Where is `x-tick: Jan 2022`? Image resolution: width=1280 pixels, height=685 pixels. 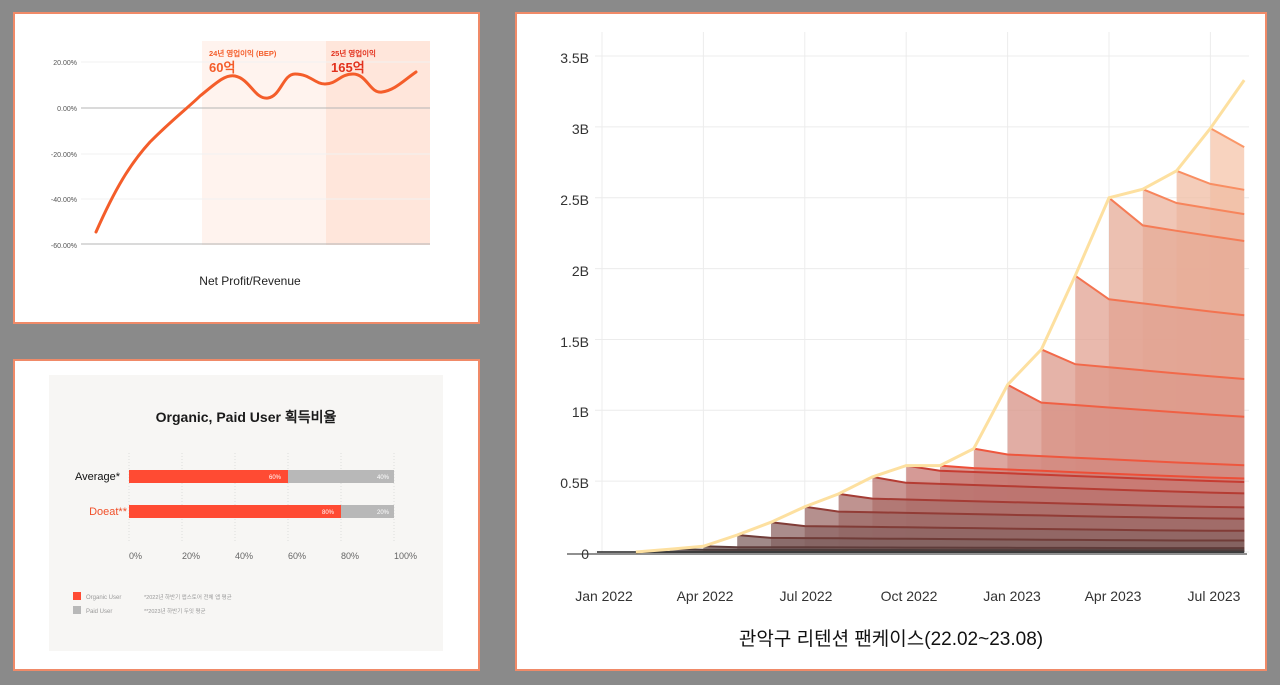
x-tick: Jan 2022 is located at coordinates (604, 596).